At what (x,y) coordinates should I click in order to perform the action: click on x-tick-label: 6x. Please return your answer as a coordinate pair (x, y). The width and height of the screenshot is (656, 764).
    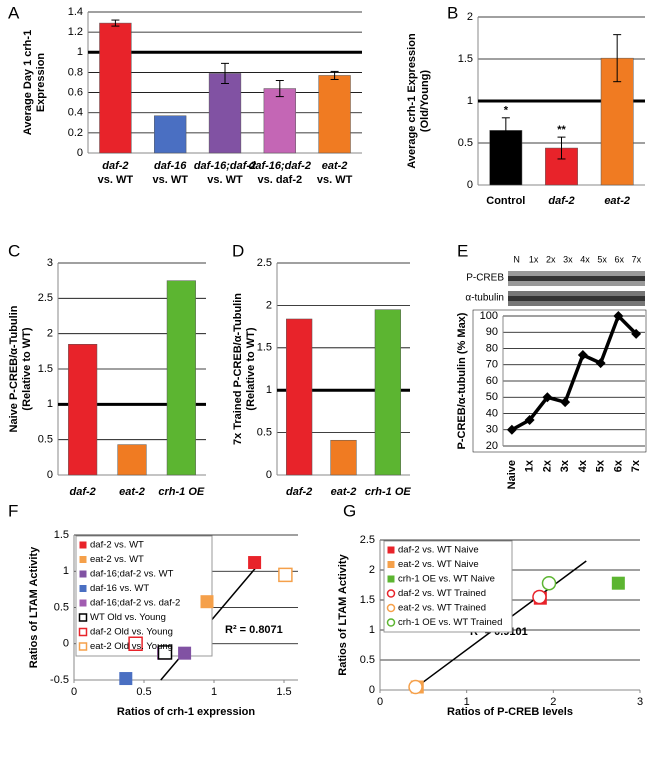
    Looking at the image, I should click on (618, 465).